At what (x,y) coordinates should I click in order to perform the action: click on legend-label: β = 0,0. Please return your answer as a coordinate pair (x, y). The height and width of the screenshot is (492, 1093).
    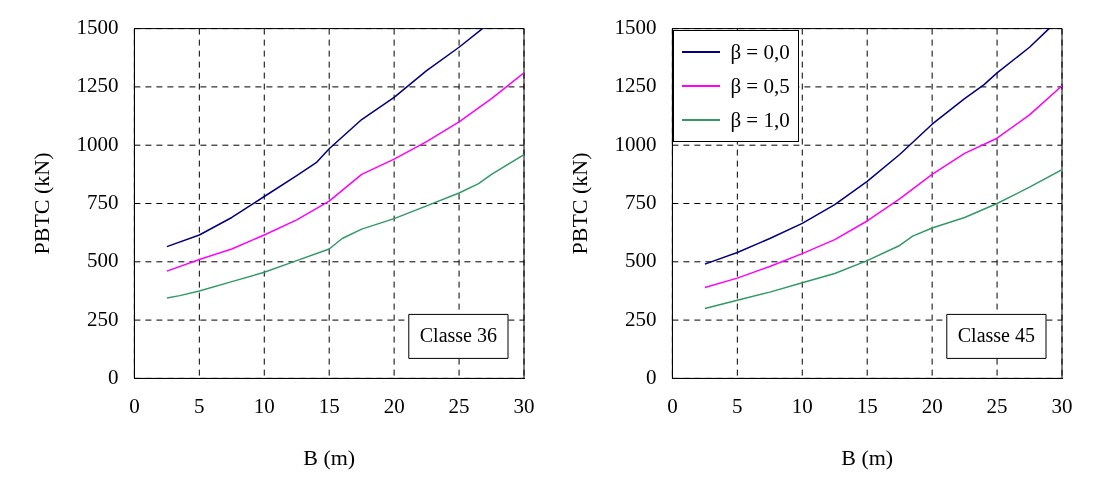
    Looking at the image, I should click on (760, 52).